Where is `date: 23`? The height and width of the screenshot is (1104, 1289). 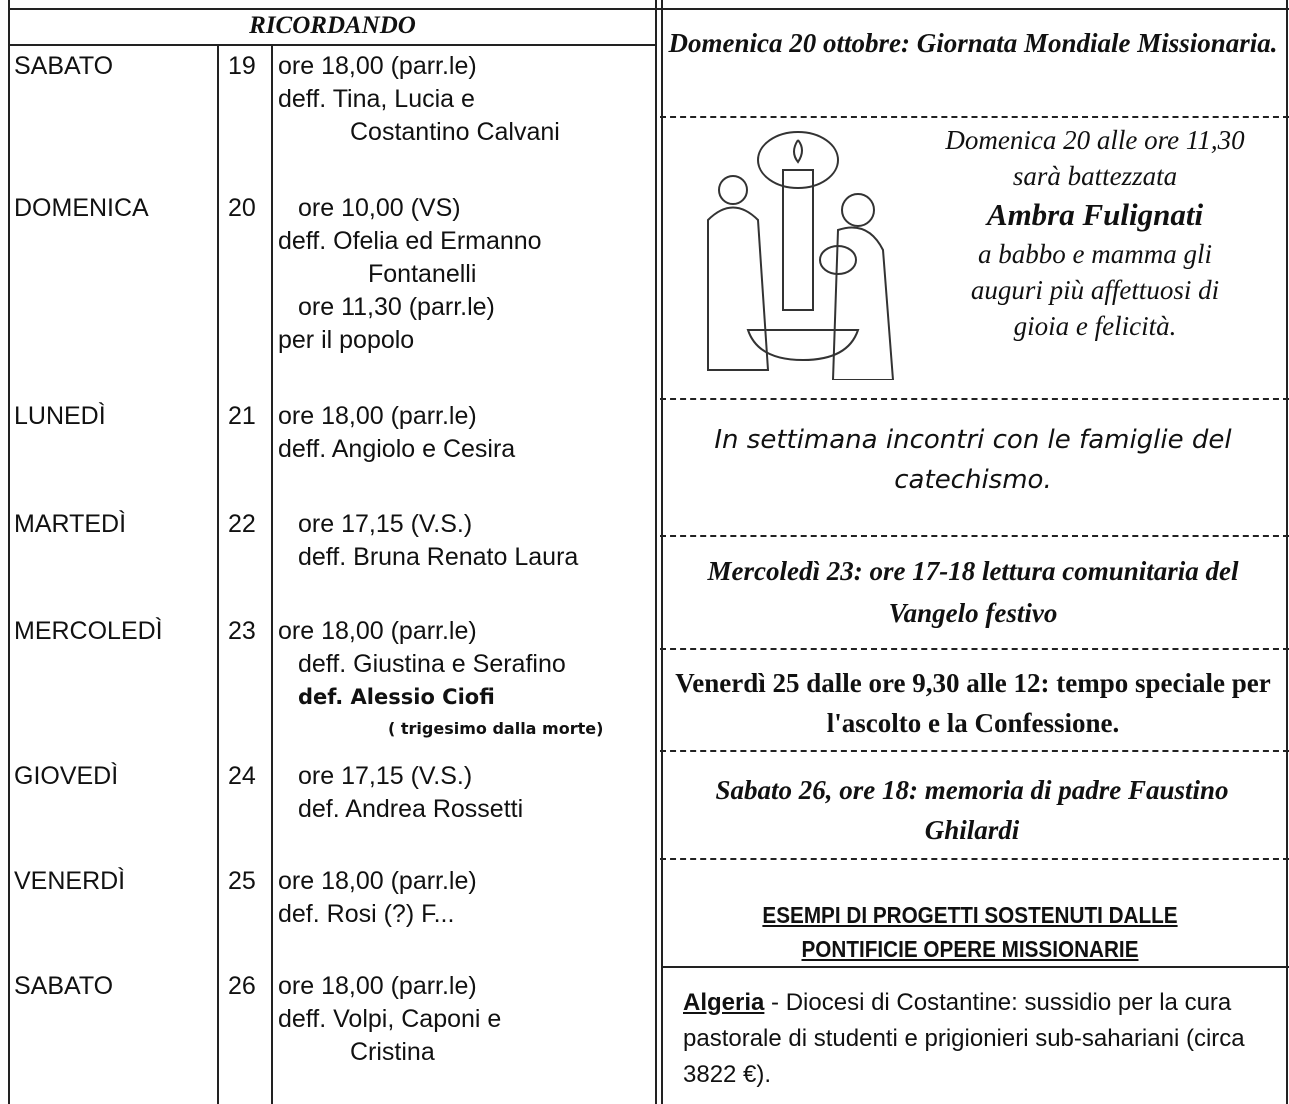 date: 23 is located at coordinates (242, 631).